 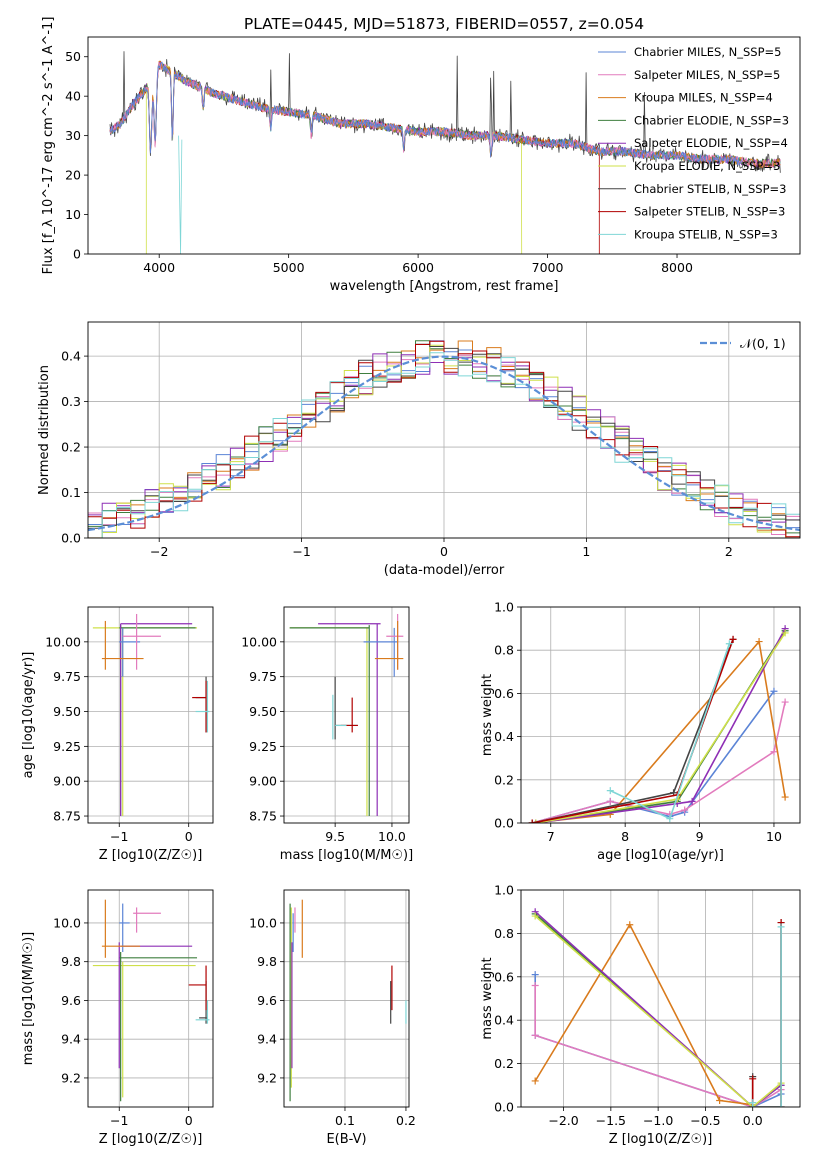 I want to click on y-tick-label: 10, so click(x=73, y=214).